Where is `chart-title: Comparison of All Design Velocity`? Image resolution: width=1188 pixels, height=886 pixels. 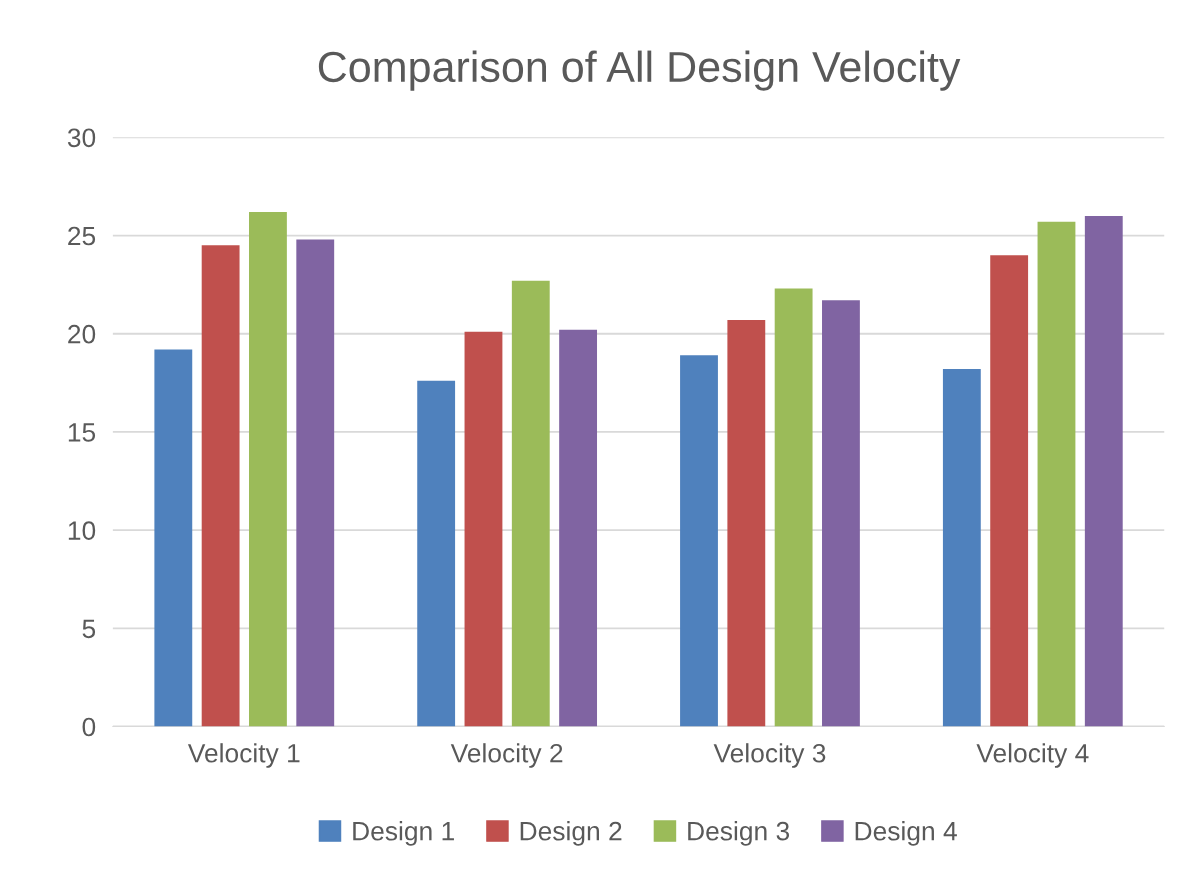 chart-title: Comparison of All Design Velocity is located at coordinates (639, 70).